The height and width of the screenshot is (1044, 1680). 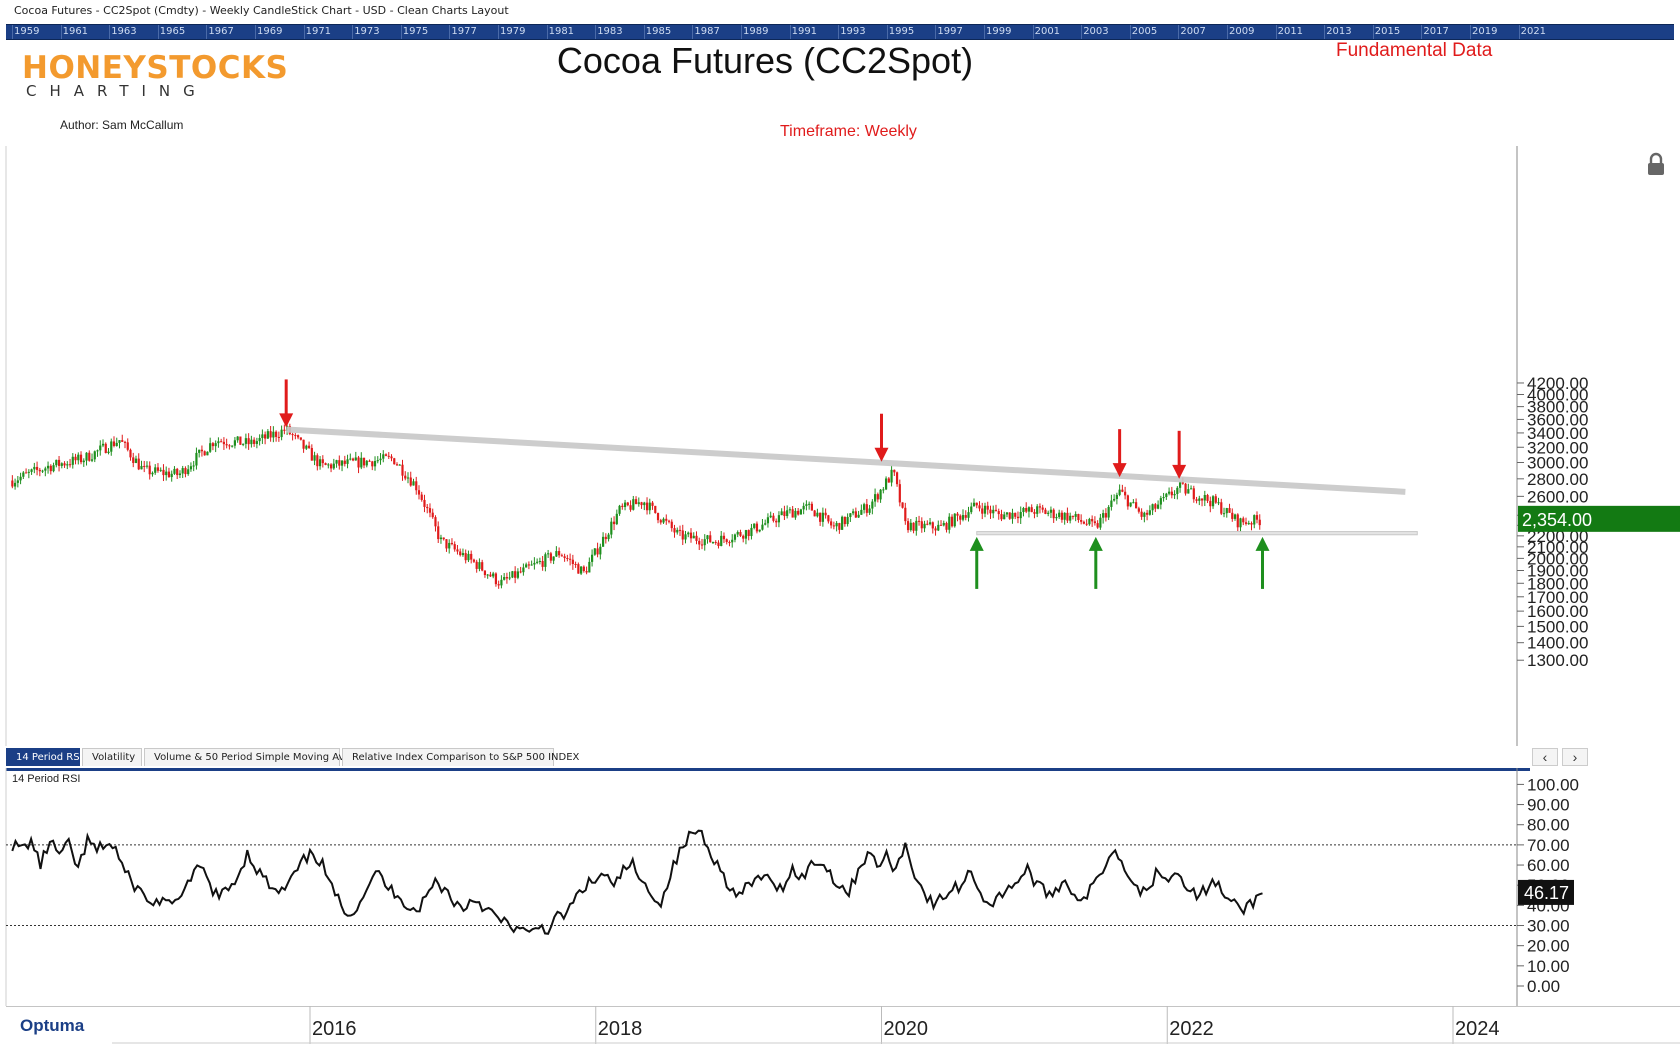 What do you see at coordinates (1557, 419) in the screenshot?
I see `price-tick-label: 3600.00` at bounding box center [1557, 419].